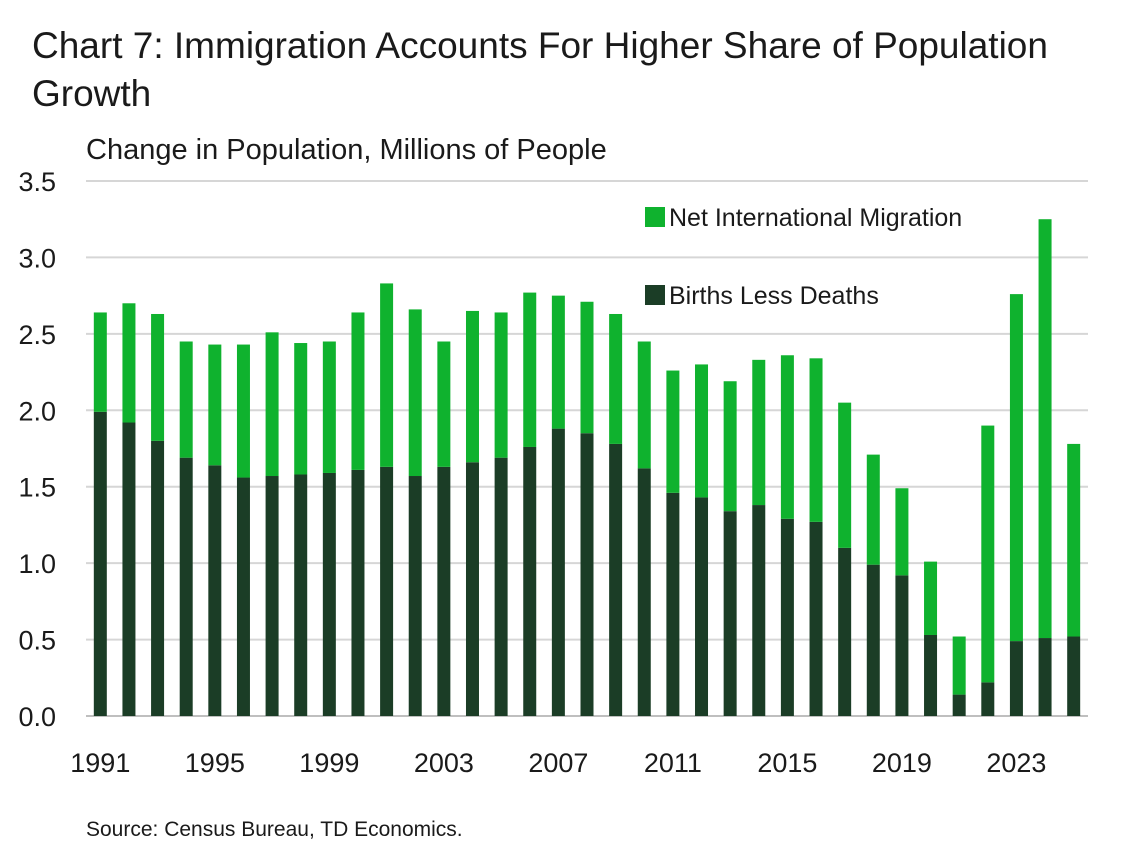 Image resolution: width=1137 pixels, height=848 pixels. Describe the element at coordinates (558, 362) in the screenshot. I see `bar-net-international-migration-2007` at that location.